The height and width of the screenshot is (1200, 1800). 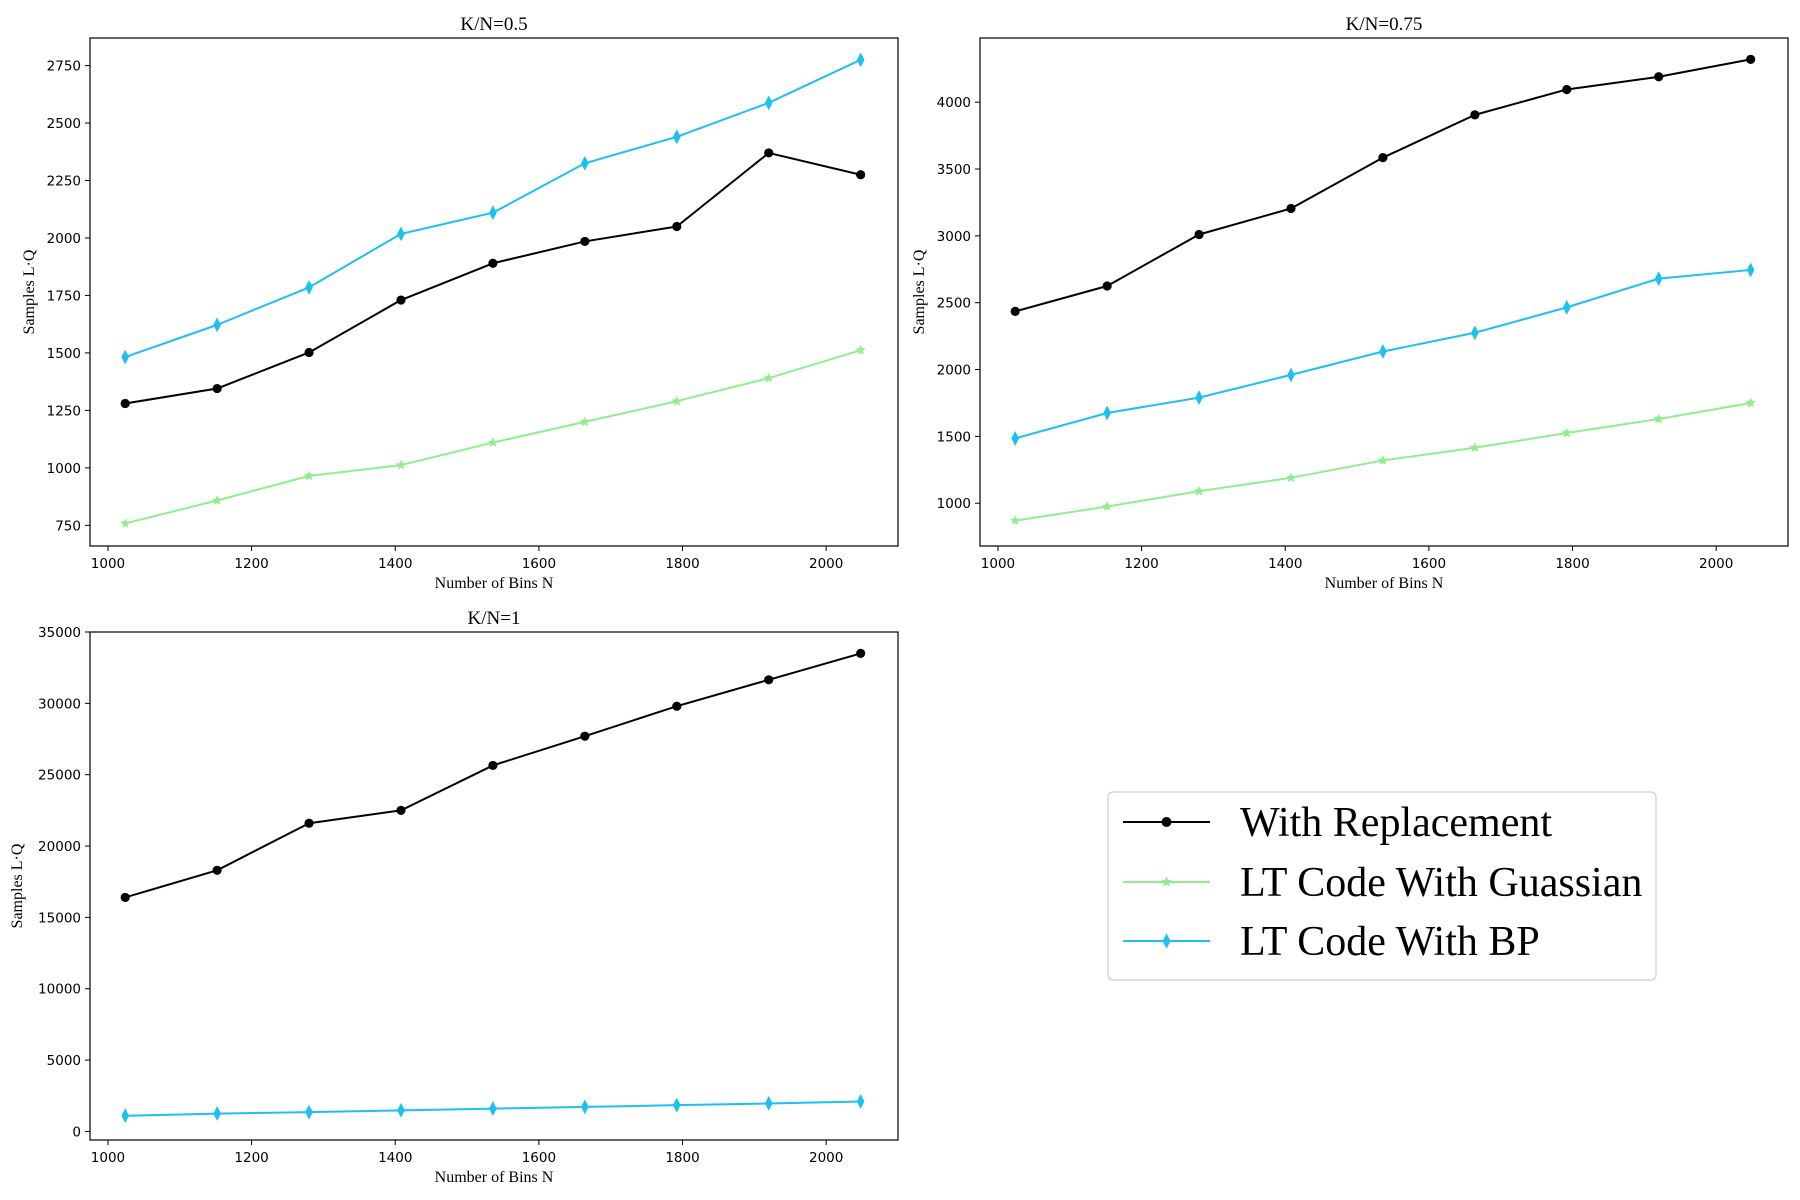 I want to click on legend-label: LT Code With BP, so click(x=1390, y=942).